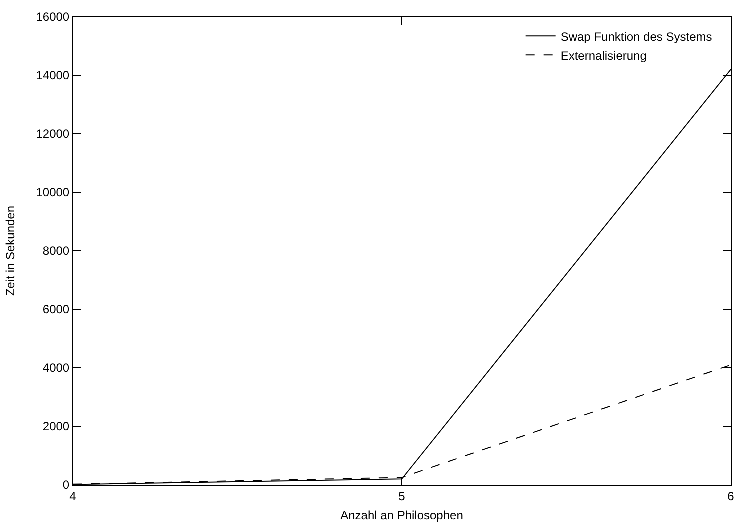 The height and width of the screenshot is (531, 745). I want to click on y-axis-title: Zeit in Sekunden, so click(11, 251).